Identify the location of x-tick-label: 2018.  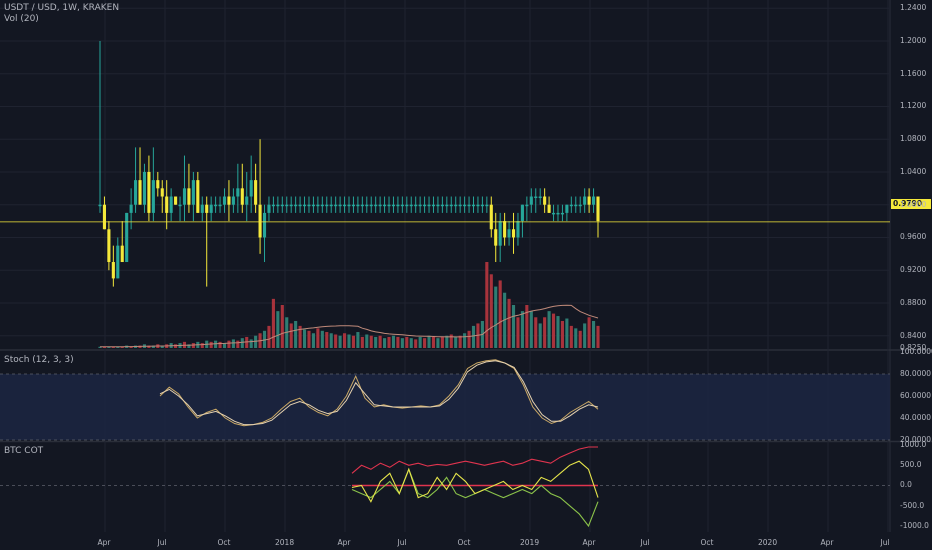
(285, 542).